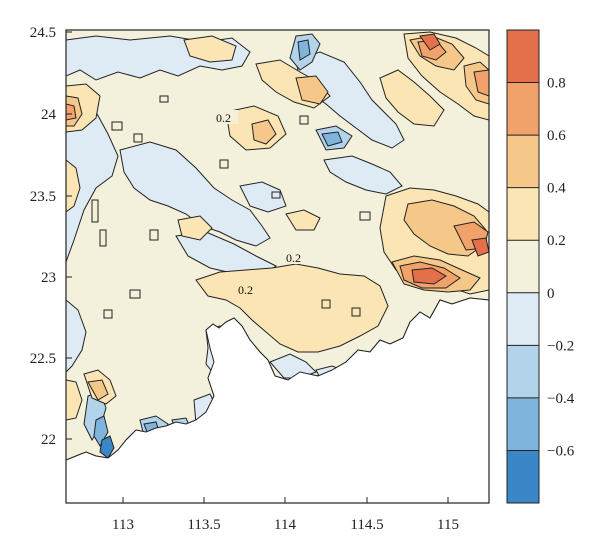 The width and height of the screenshot is (600, 560). What do you see at coordinates (448, 525) in the screenshot?
I see `x-tick-label: 115` at bounding box center [448, 525].